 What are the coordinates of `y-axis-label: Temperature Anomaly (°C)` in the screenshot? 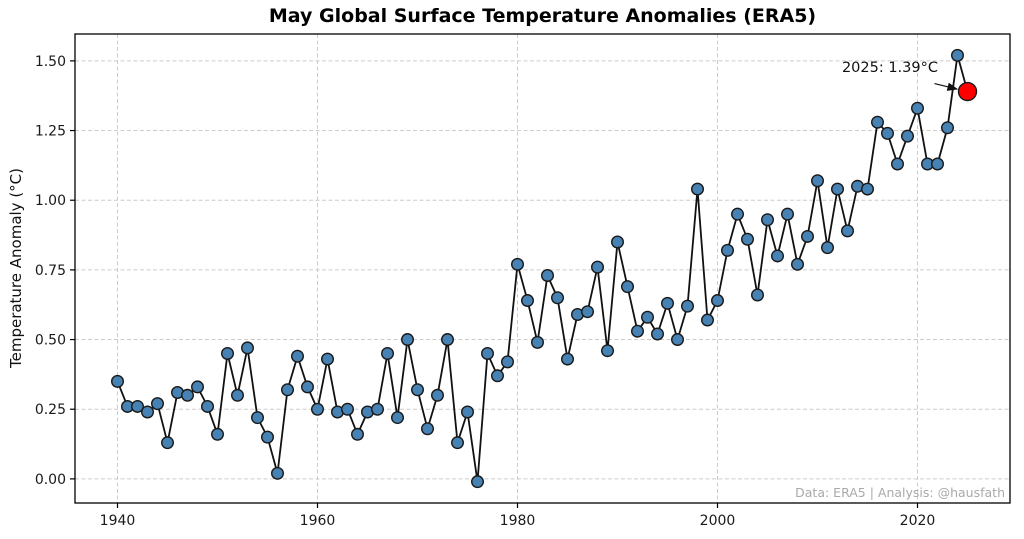 It's located at (16, 268).